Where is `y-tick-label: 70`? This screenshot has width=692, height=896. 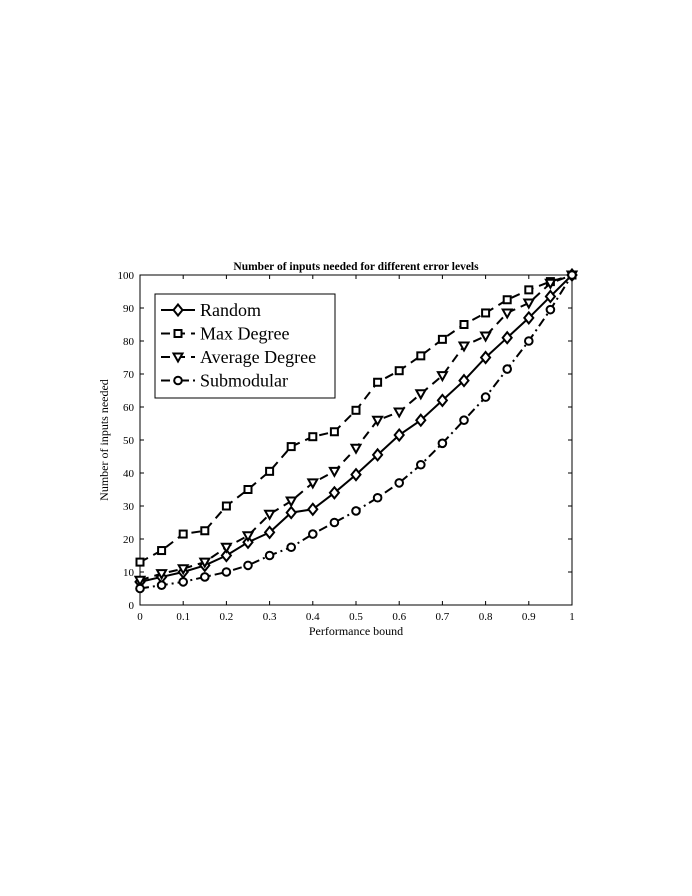
y-tick-label: 70 is located at coordinates (129, 375).